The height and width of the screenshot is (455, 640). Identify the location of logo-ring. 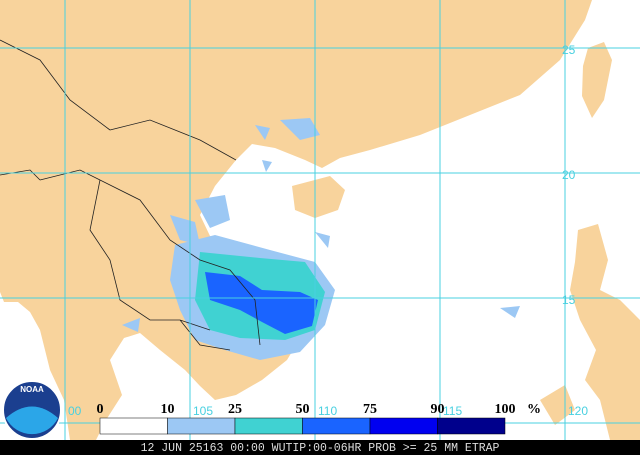
(32, 410).